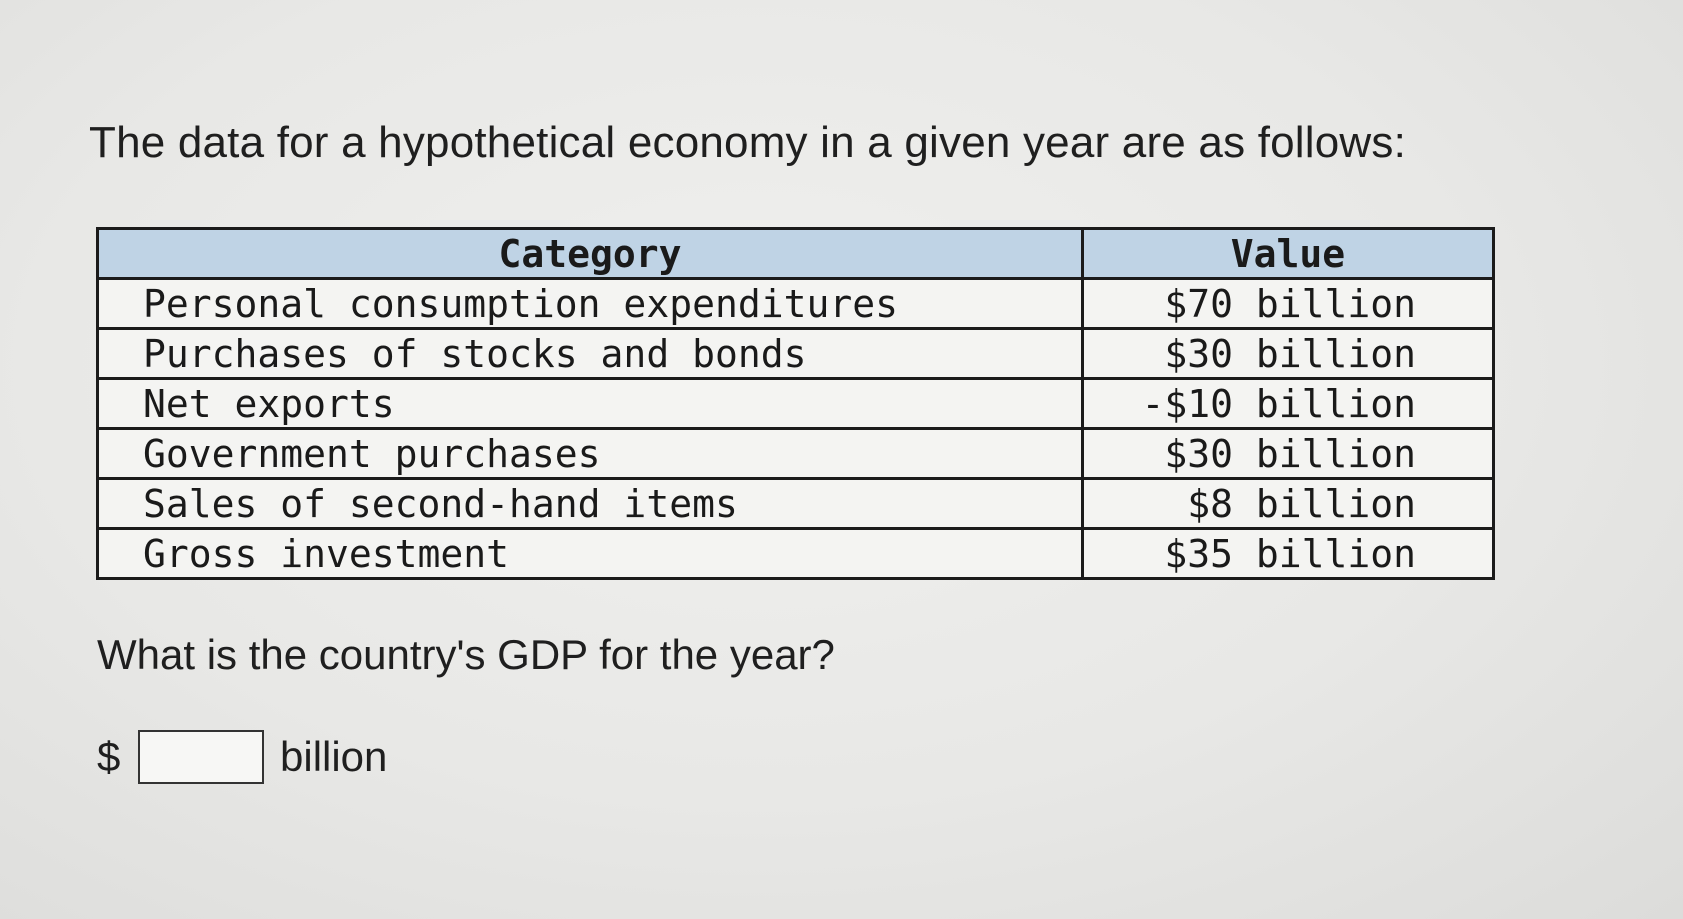  What do you see at coordinates (1288, 503) in the screenshot?
I see `row-value: $8 billion` at bounding box center [1288, 503].